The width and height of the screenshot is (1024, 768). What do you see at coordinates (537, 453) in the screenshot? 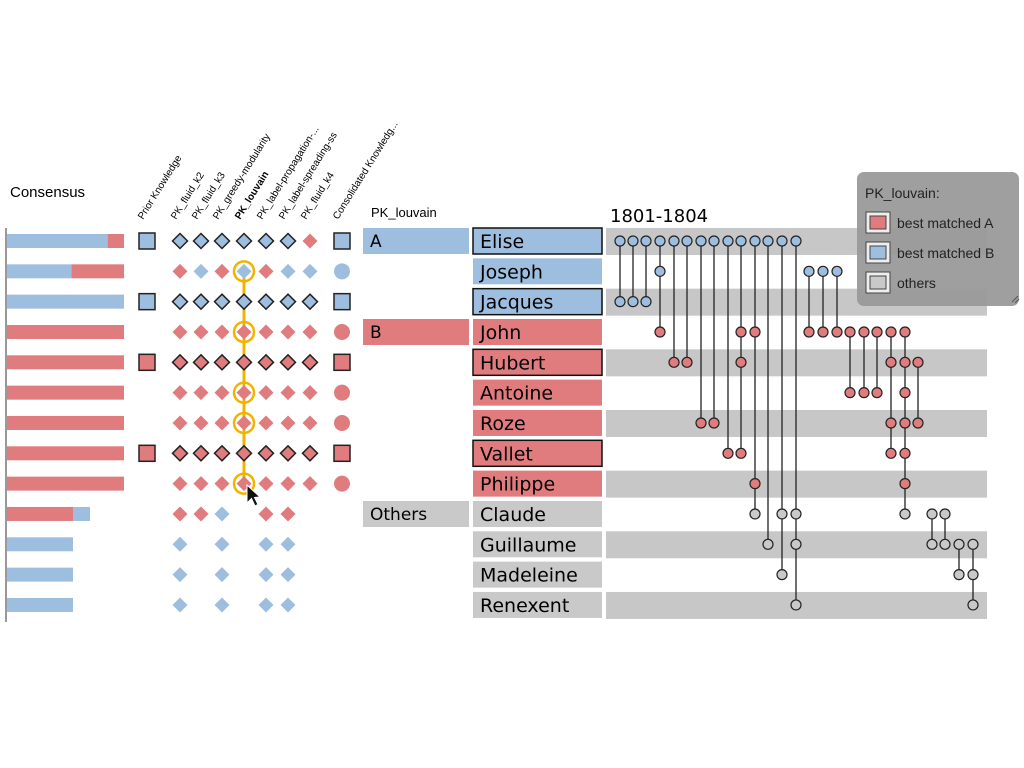
I see `name-cell-vallet` at bounding box center [537, 453].